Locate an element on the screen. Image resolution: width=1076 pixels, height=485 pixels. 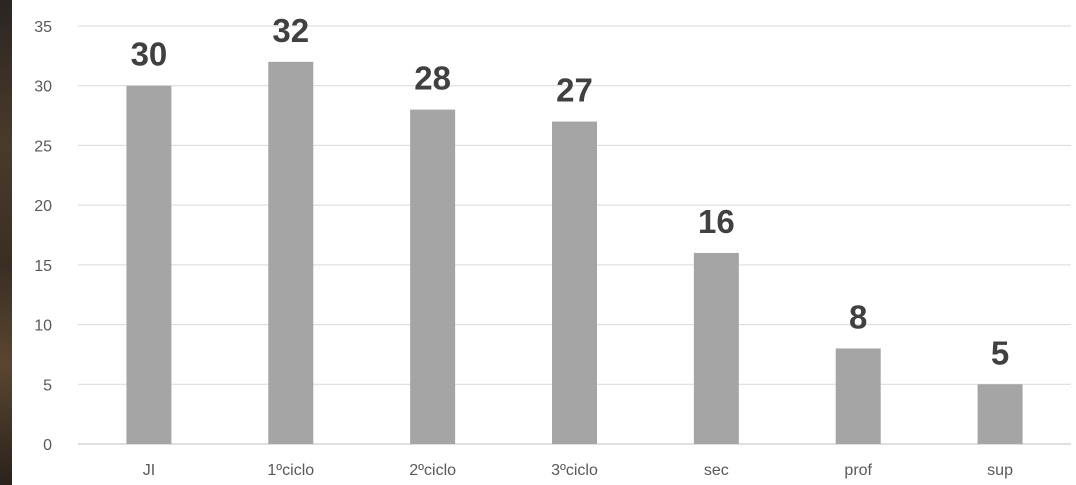
data-label: 32 is located at coordinates (290, 30).